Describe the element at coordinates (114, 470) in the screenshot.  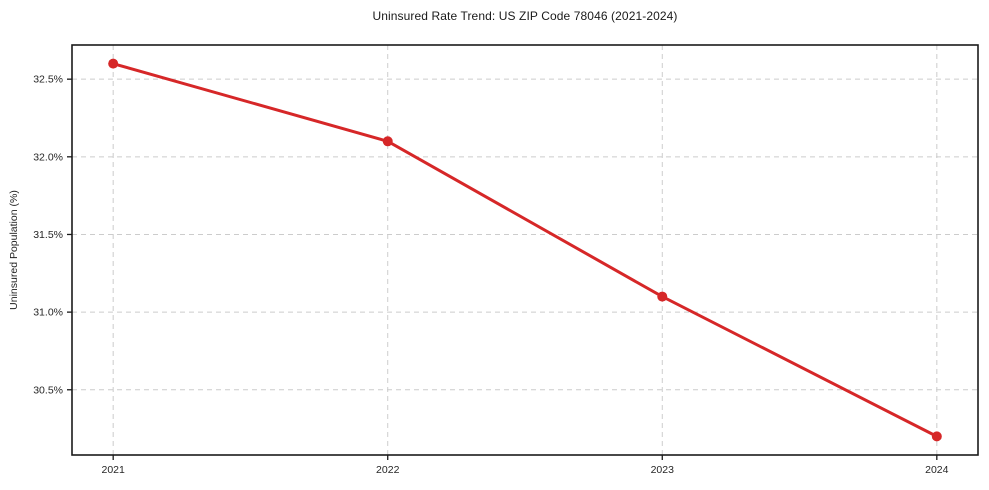
I see `svg-text: 2021` at that location.